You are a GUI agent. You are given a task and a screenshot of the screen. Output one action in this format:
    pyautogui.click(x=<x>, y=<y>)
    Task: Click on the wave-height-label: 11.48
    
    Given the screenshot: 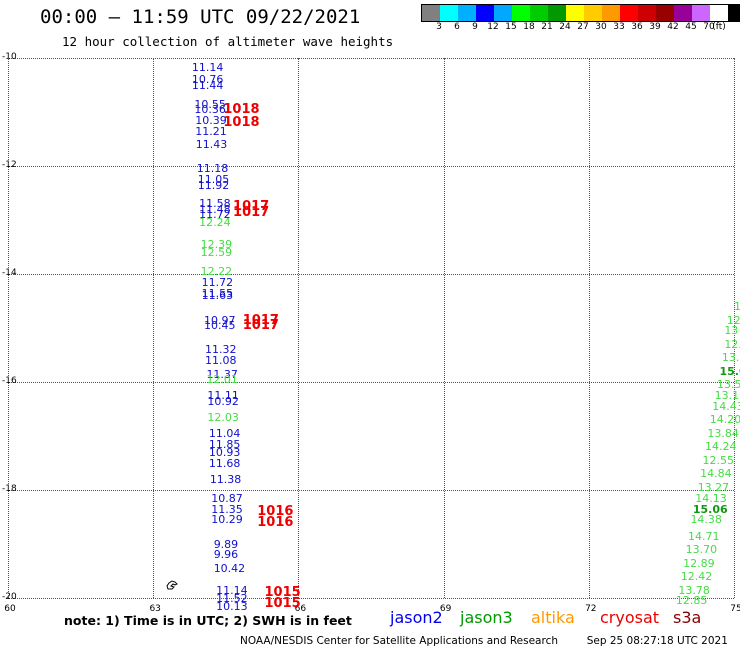 What is the action you would take?
    pyautogui.click(x=215, y=209)
    